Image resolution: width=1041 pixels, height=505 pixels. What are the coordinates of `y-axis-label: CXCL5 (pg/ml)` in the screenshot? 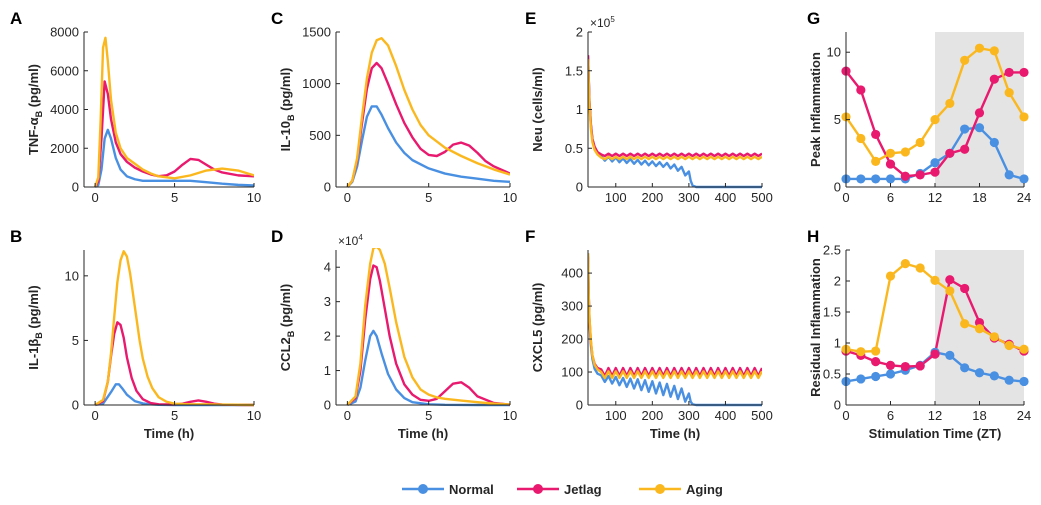 It's located at (537, 328).